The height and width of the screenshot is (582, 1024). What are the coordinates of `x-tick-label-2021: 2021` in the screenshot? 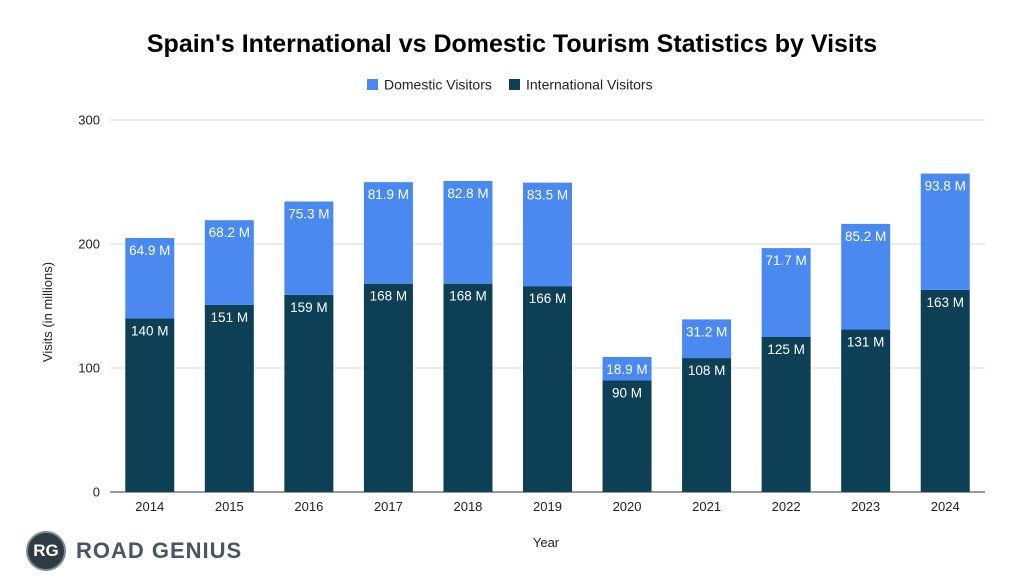 It's located at (706, 506).